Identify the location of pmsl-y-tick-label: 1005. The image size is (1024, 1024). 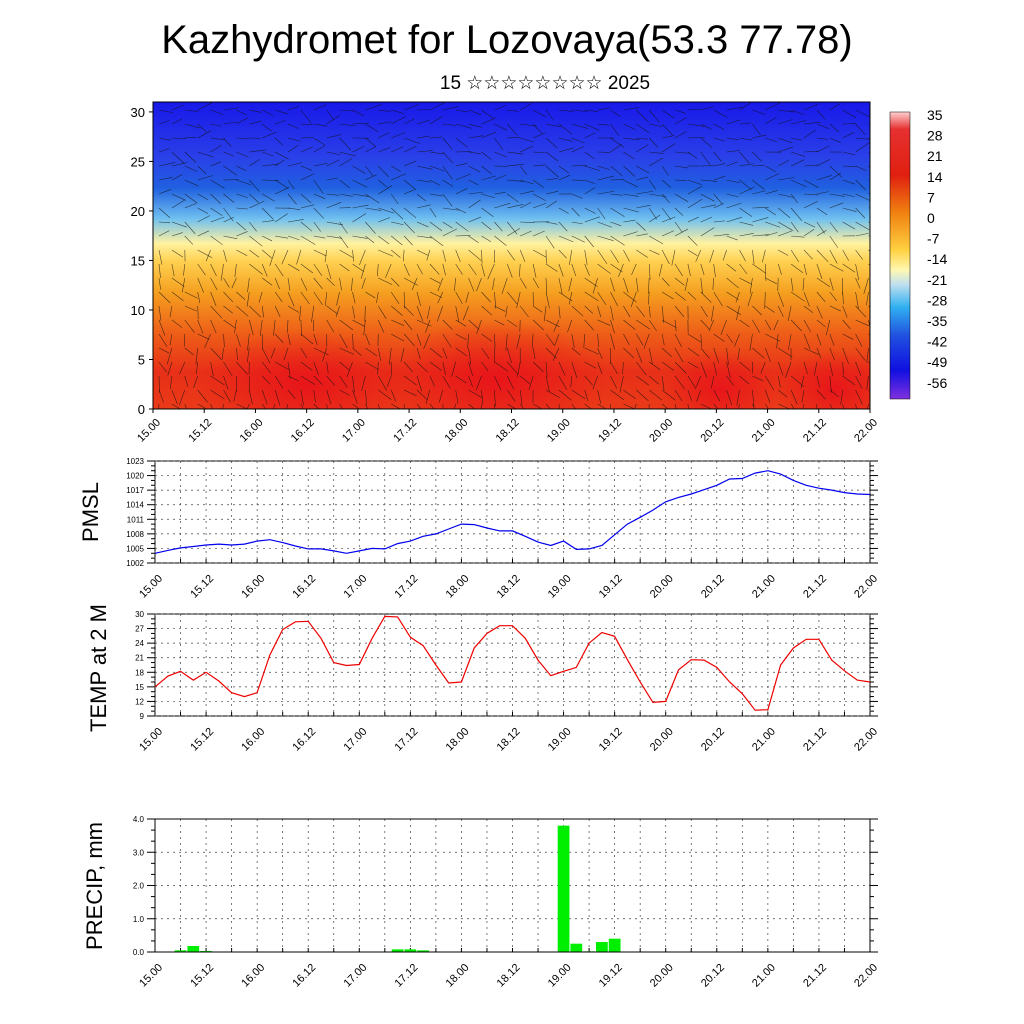
(135, 548).